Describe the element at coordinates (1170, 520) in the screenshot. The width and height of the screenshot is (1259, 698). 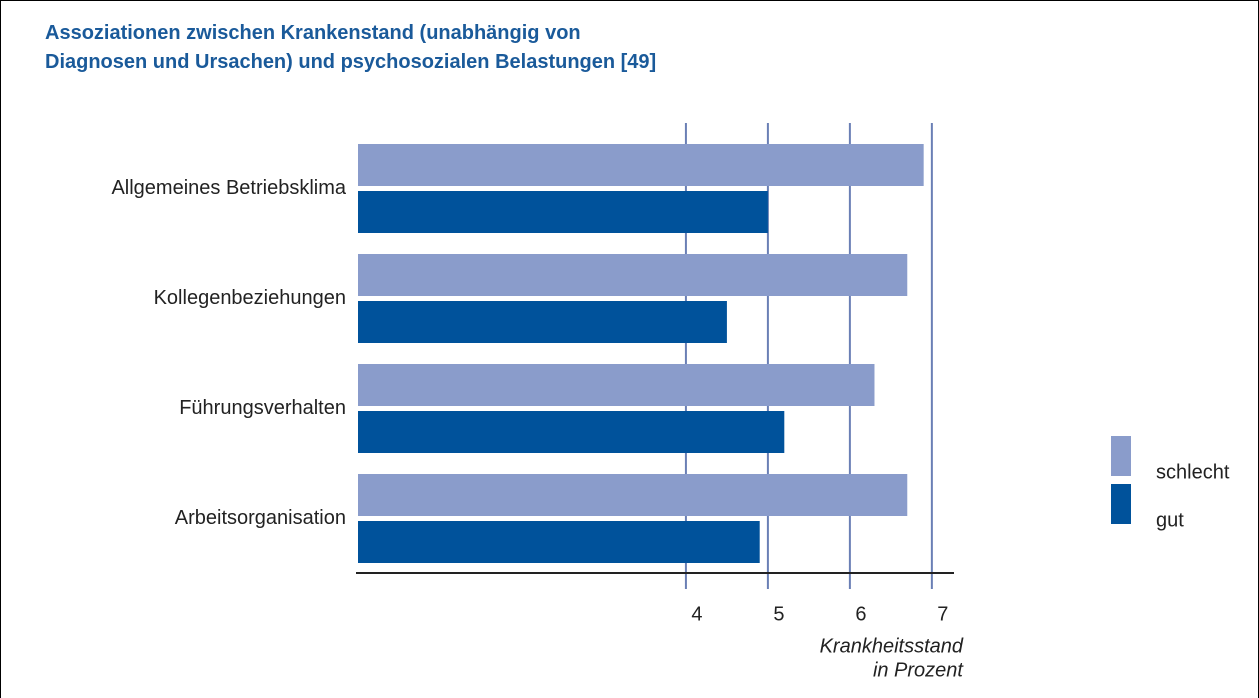
I see `legend-label: gut` at that location.